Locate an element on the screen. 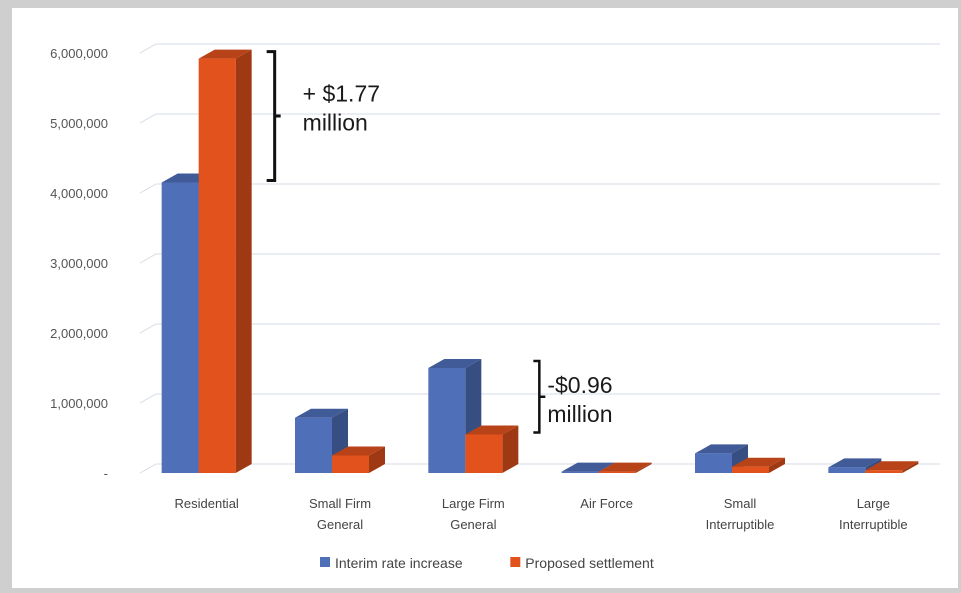 This screenshot has height=593, width=961. legend-item: Interim rate increase is located at coordinates (391, 563).